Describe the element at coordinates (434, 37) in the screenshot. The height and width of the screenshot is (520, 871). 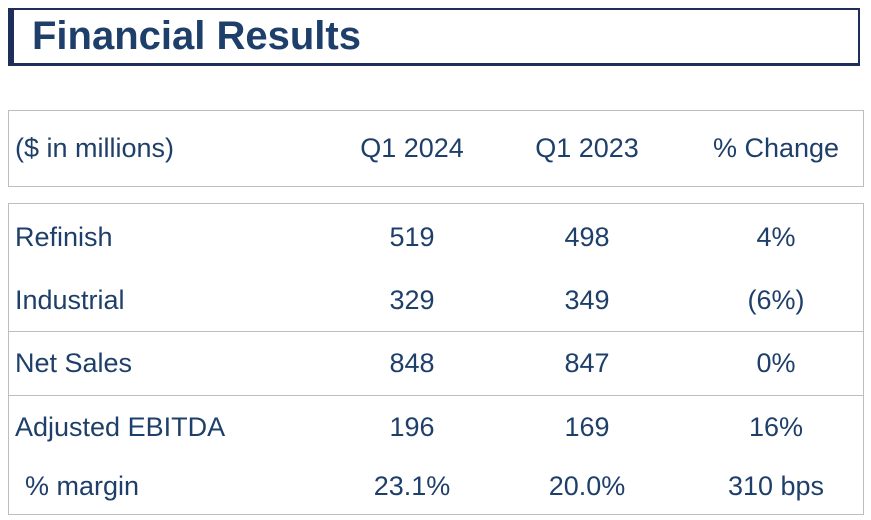
I see `title-banner: Financial Results` at that location.